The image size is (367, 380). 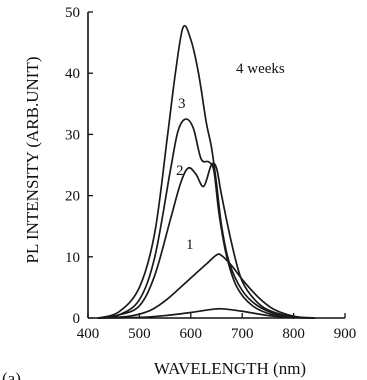 What do you see at coordinates (72, 135) in the screenshot?
I see `y-tick-label: 30` at bounding box center [72, 135].